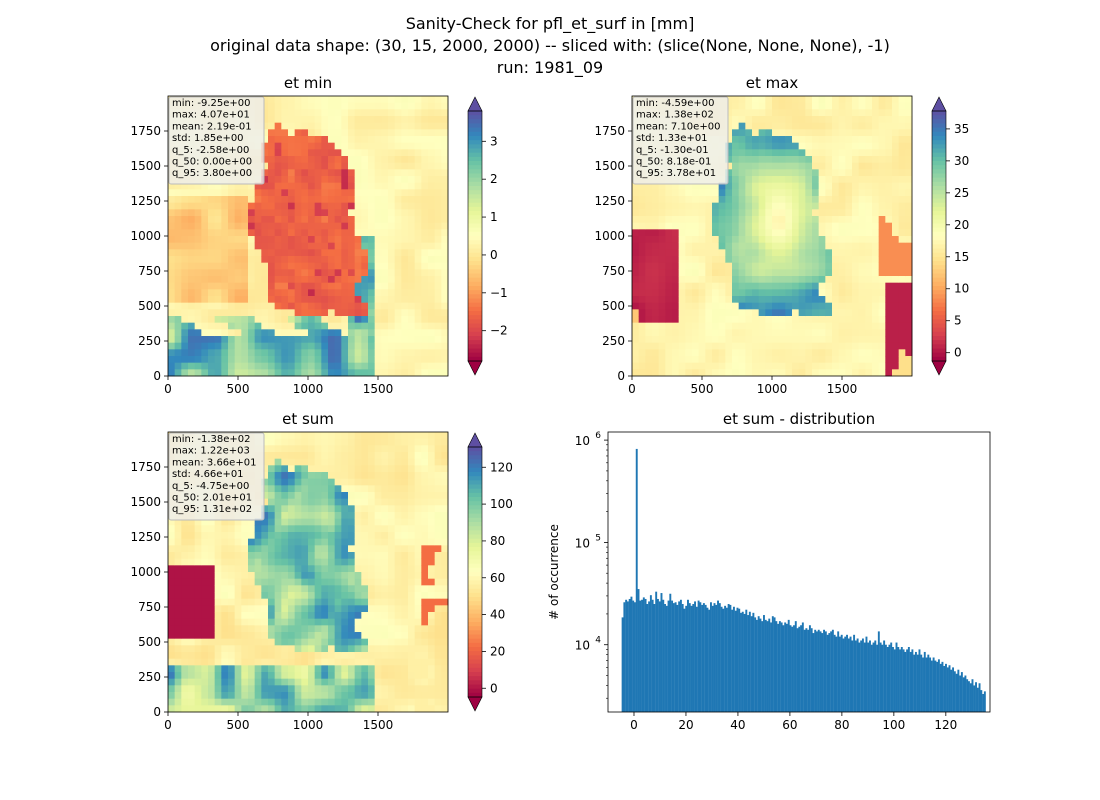 The height and width of the screenshot is (800, 1100). What do you see at coordinates (475, 234) in the screenshot?
I see `colorbar-segment` at bounding box center [475, 234].